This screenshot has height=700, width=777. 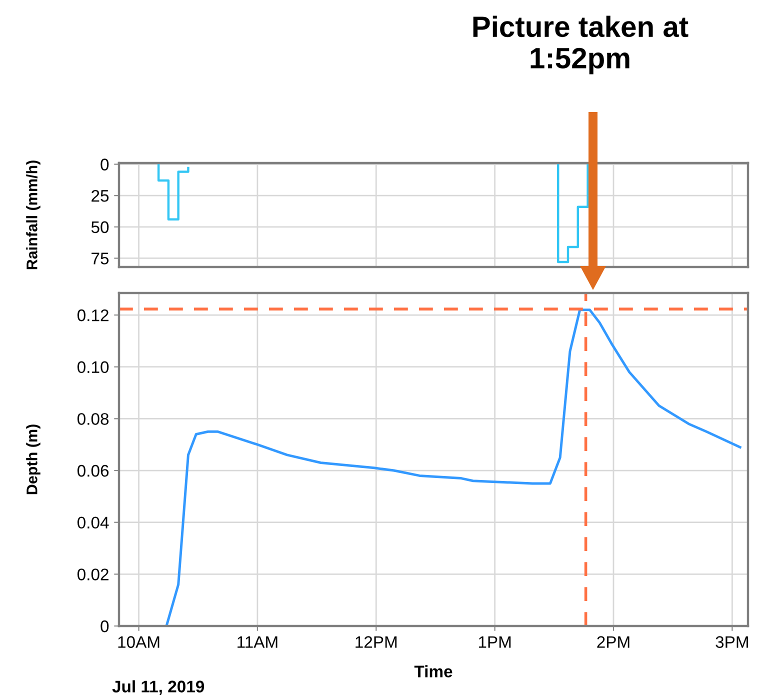 What do you see at coordinates (139, 642) in the screenshot?
I see `x-tick-label: 10AM` at bounding box center [139, 642].